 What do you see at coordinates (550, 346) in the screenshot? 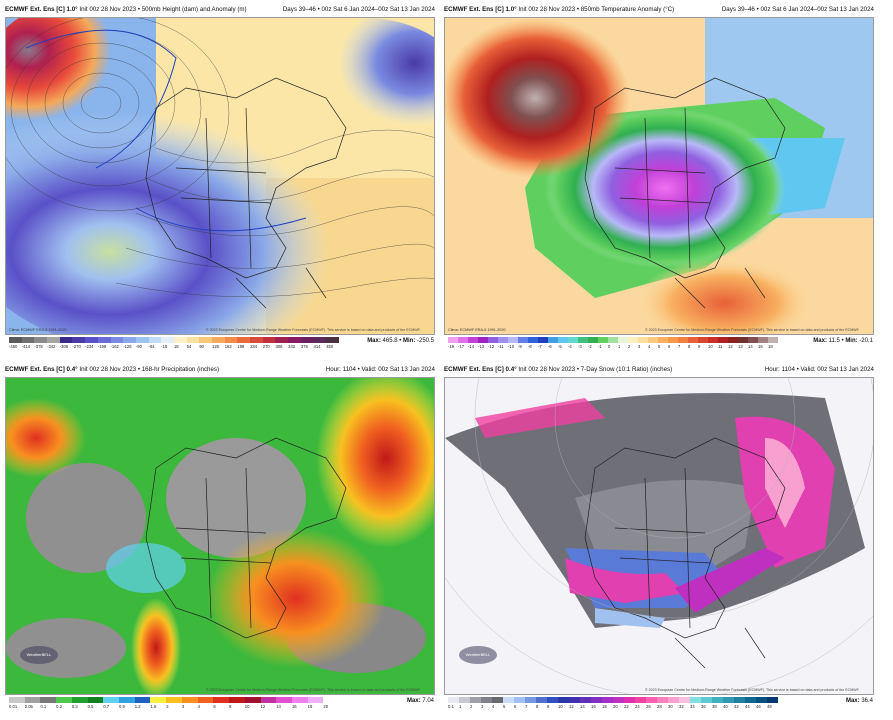
I see `scale-tick-label: -6` at bounding box center [550, 346].